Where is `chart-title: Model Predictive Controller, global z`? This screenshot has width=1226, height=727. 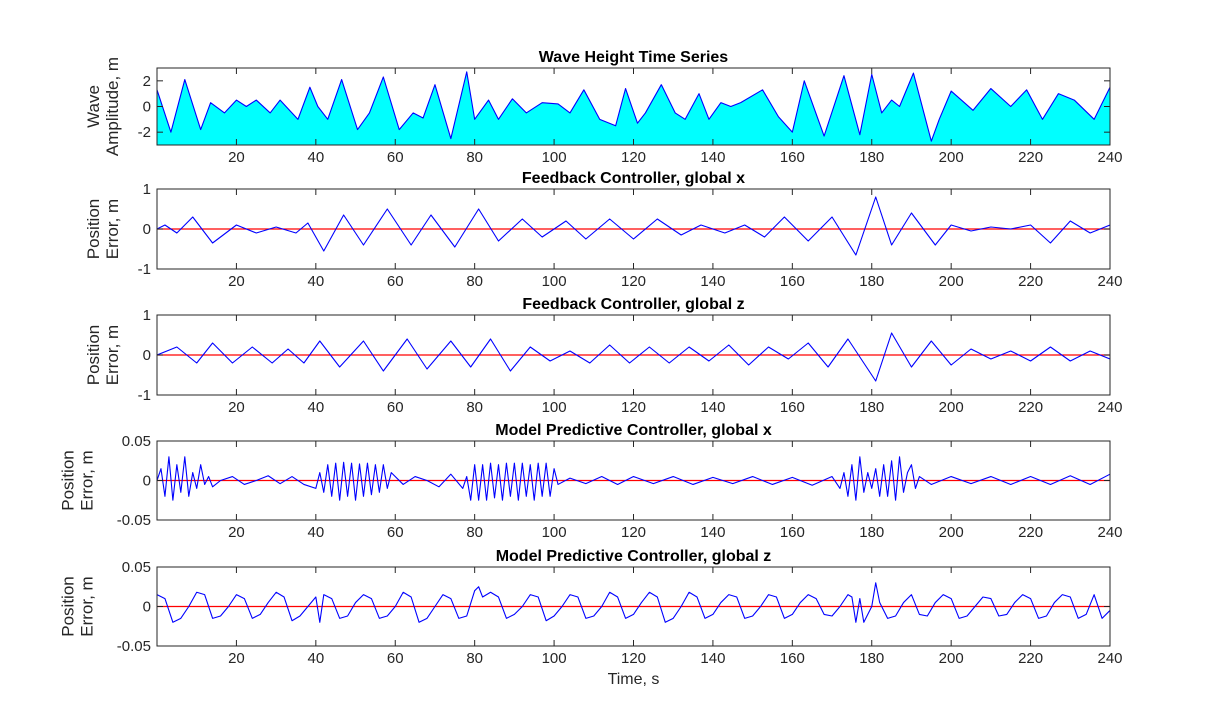 chart-title: Model Predictive Controller, global z is located at coordinates (634, 556).